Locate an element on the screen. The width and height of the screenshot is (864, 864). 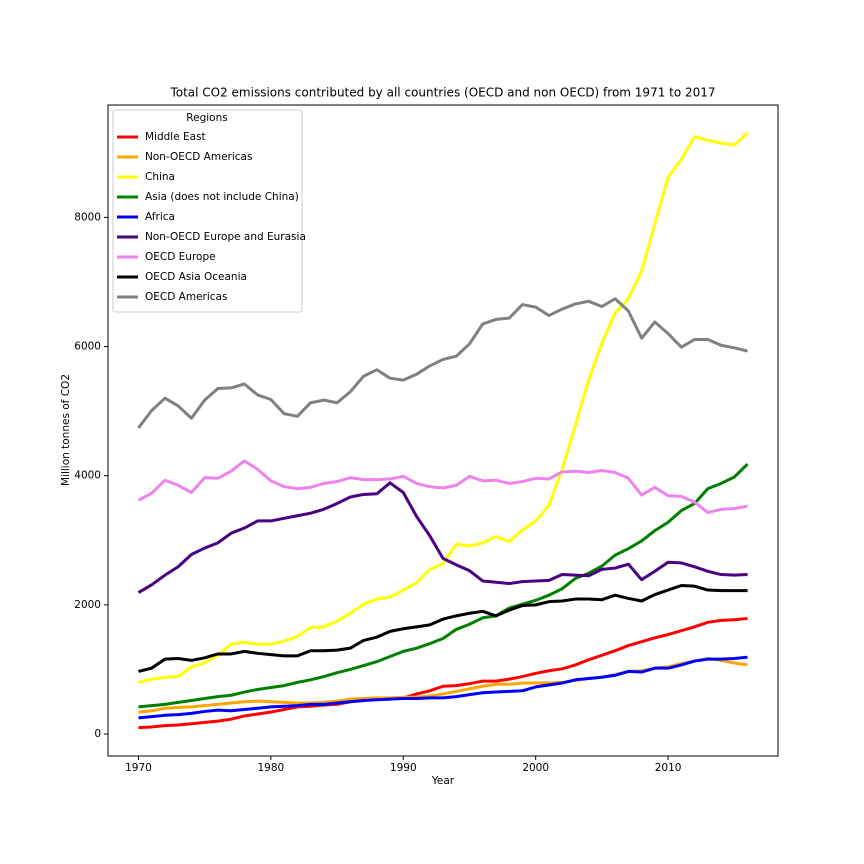
x-tick-label: 1970 is located at coordinates (138, 768).